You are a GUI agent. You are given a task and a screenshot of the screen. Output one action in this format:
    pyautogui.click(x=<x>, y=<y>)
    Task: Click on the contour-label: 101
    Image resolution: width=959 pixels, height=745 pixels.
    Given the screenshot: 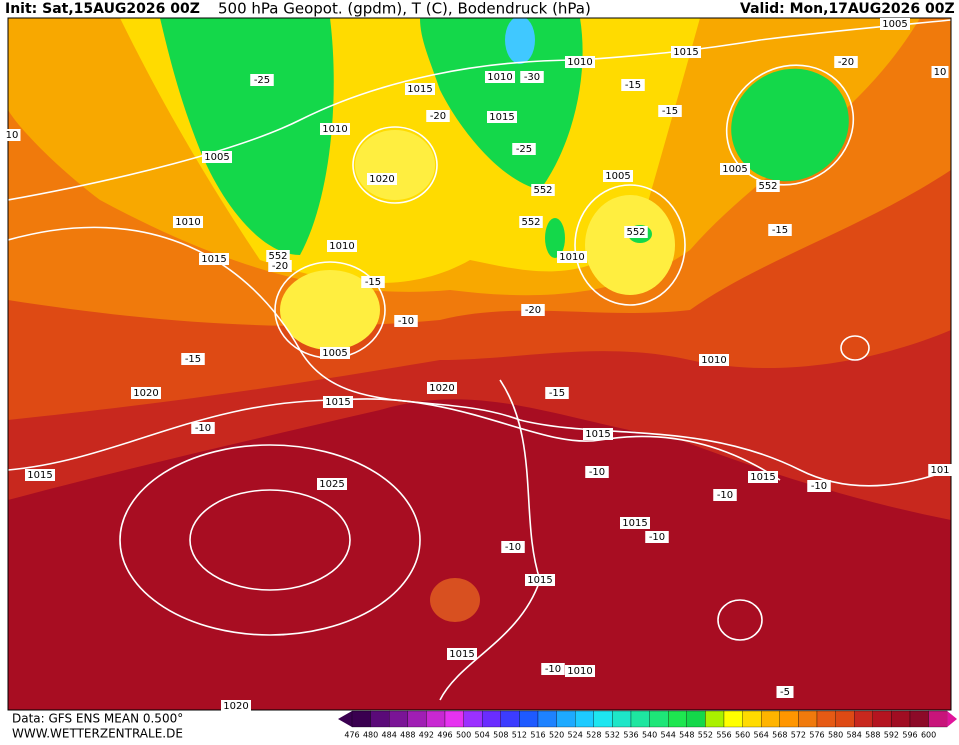 What is the action you would take?
    pyautogui.click(x=939, y=470)
    